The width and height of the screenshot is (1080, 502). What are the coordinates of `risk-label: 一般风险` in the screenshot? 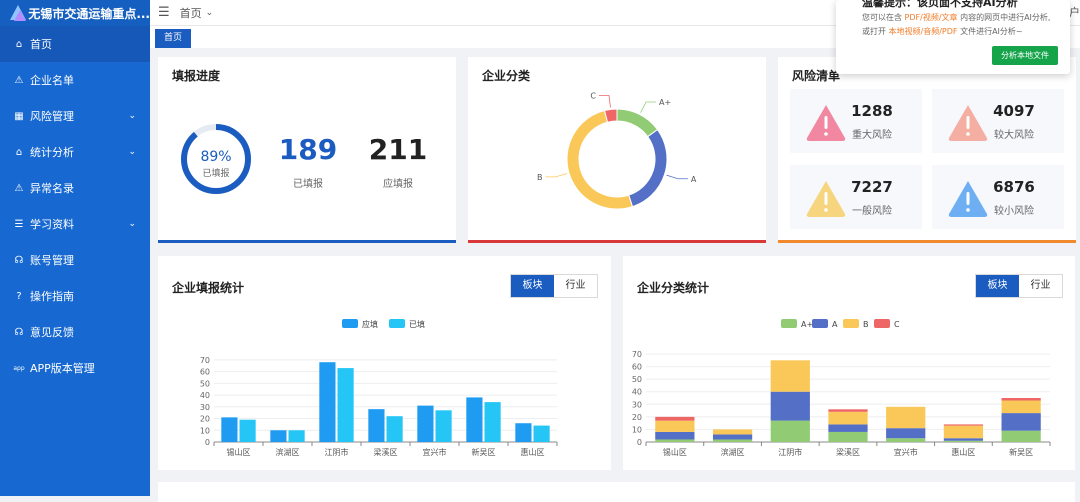 It's located at (872, 211).